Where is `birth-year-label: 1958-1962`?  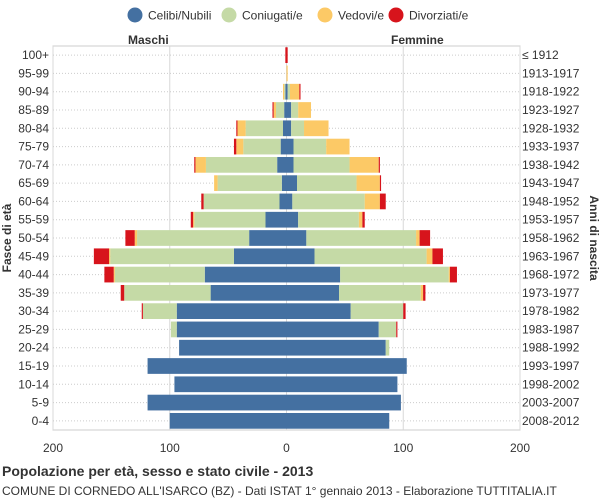
birth-year-label: 1958-1962 is located at coordinates (551, 238).